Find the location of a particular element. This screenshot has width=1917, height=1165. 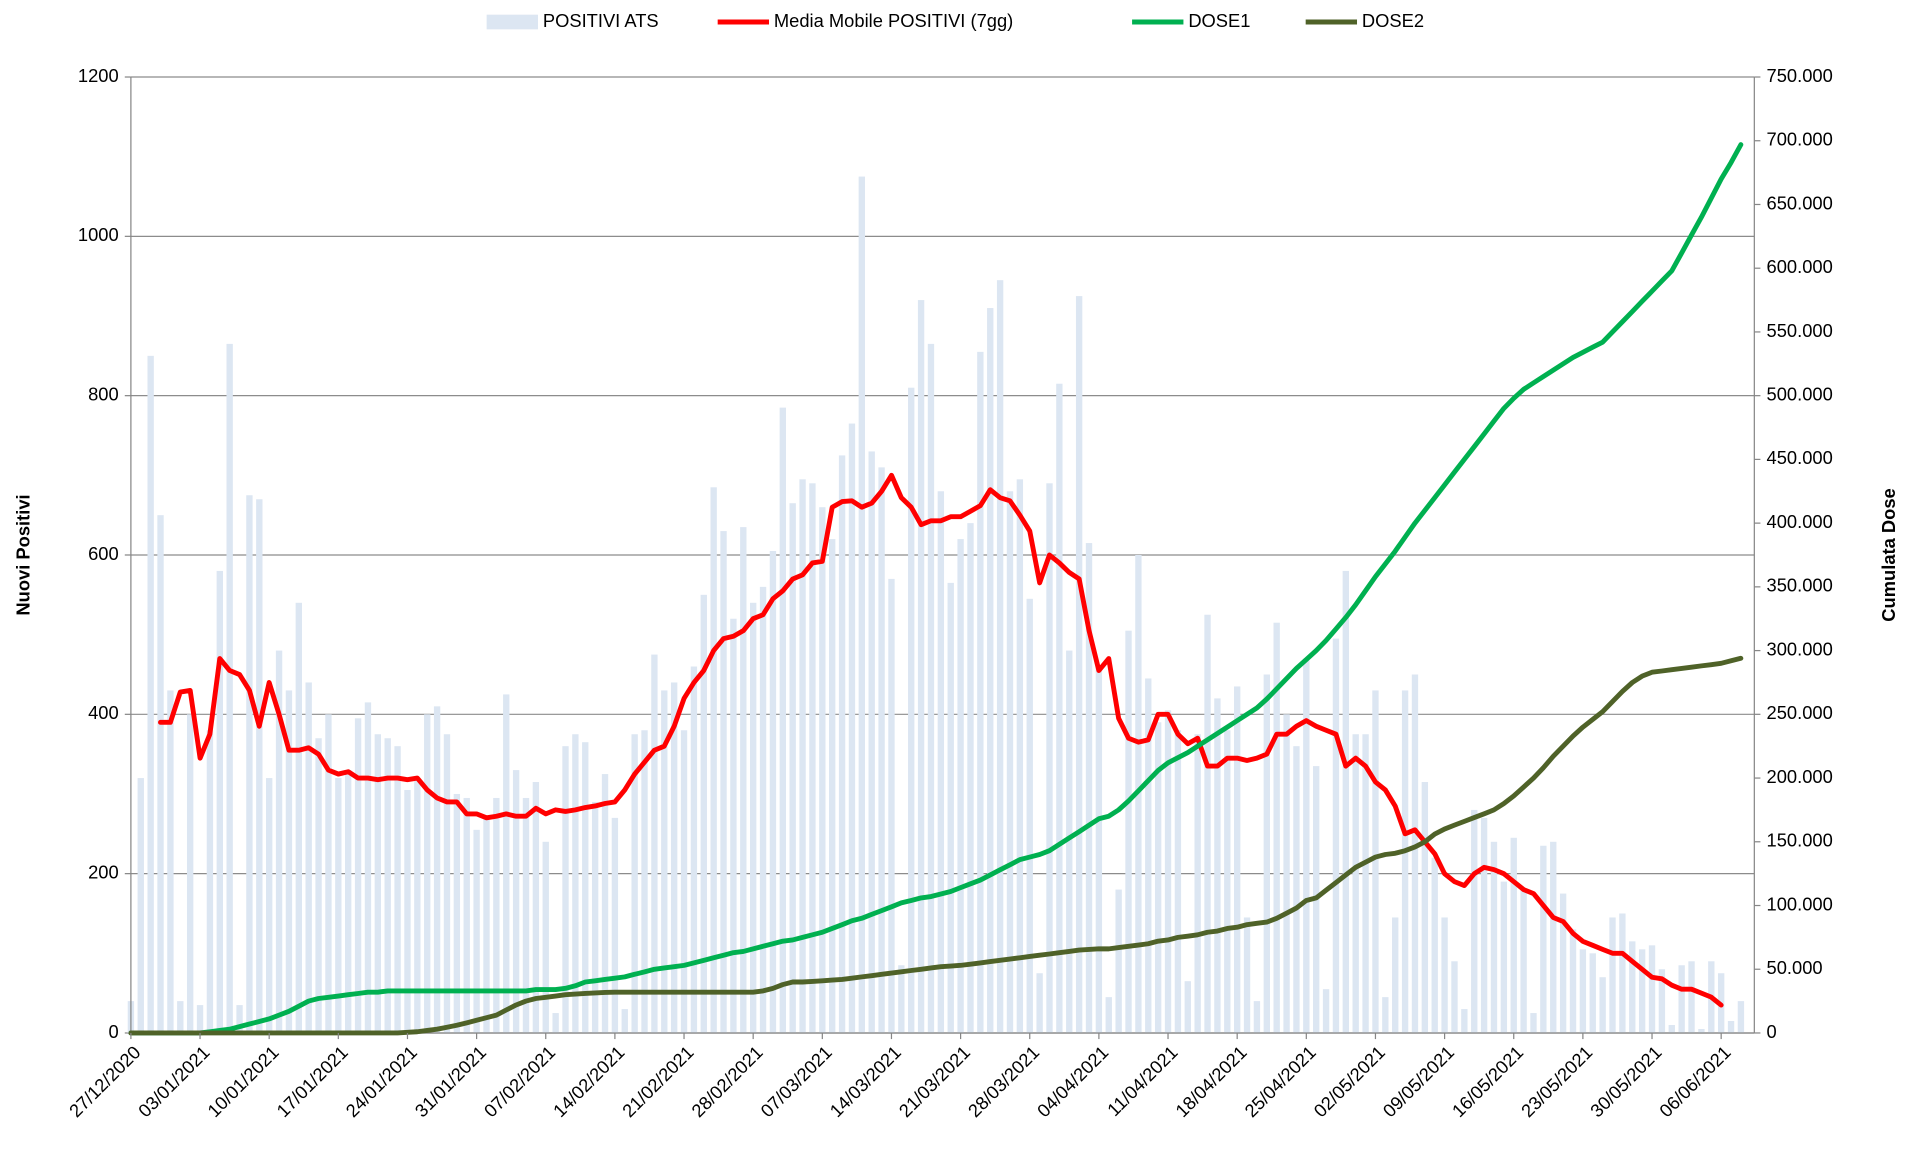

x-tick-label: 09/05/2021 is located at coordinates (1418, 1081).